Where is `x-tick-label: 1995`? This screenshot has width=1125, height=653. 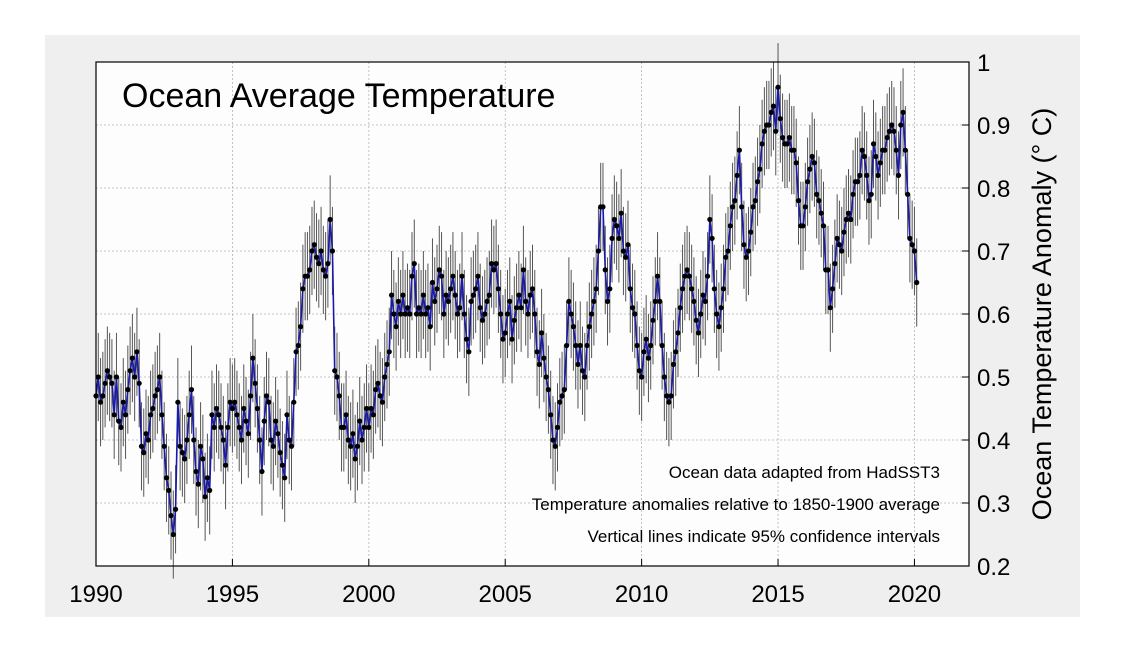
x-tick-label: 1995 is located at coordinates (232, 594).